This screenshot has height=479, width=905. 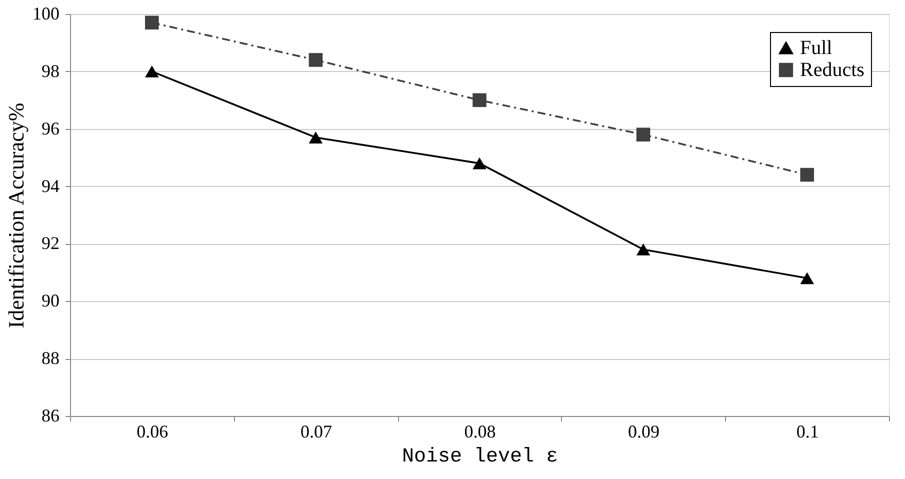 What do you see at coordinates (480, 432) in the screenshot?
I see `x-tick-label: 0.08` at bounding box center [480, 432].